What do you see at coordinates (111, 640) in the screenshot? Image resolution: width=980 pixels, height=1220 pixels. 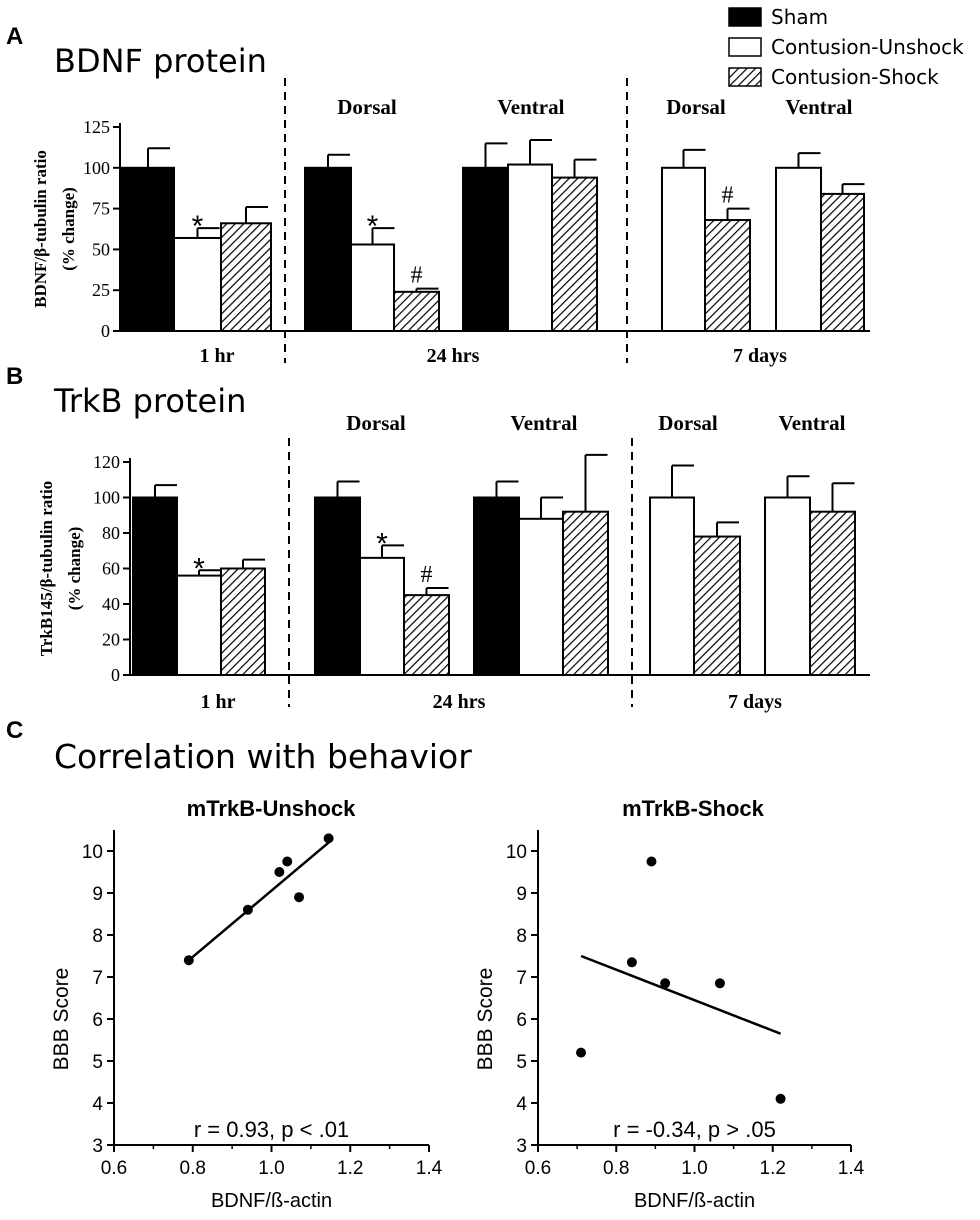 I see `y-tick-label: 20` at bounding box center [111, 640].